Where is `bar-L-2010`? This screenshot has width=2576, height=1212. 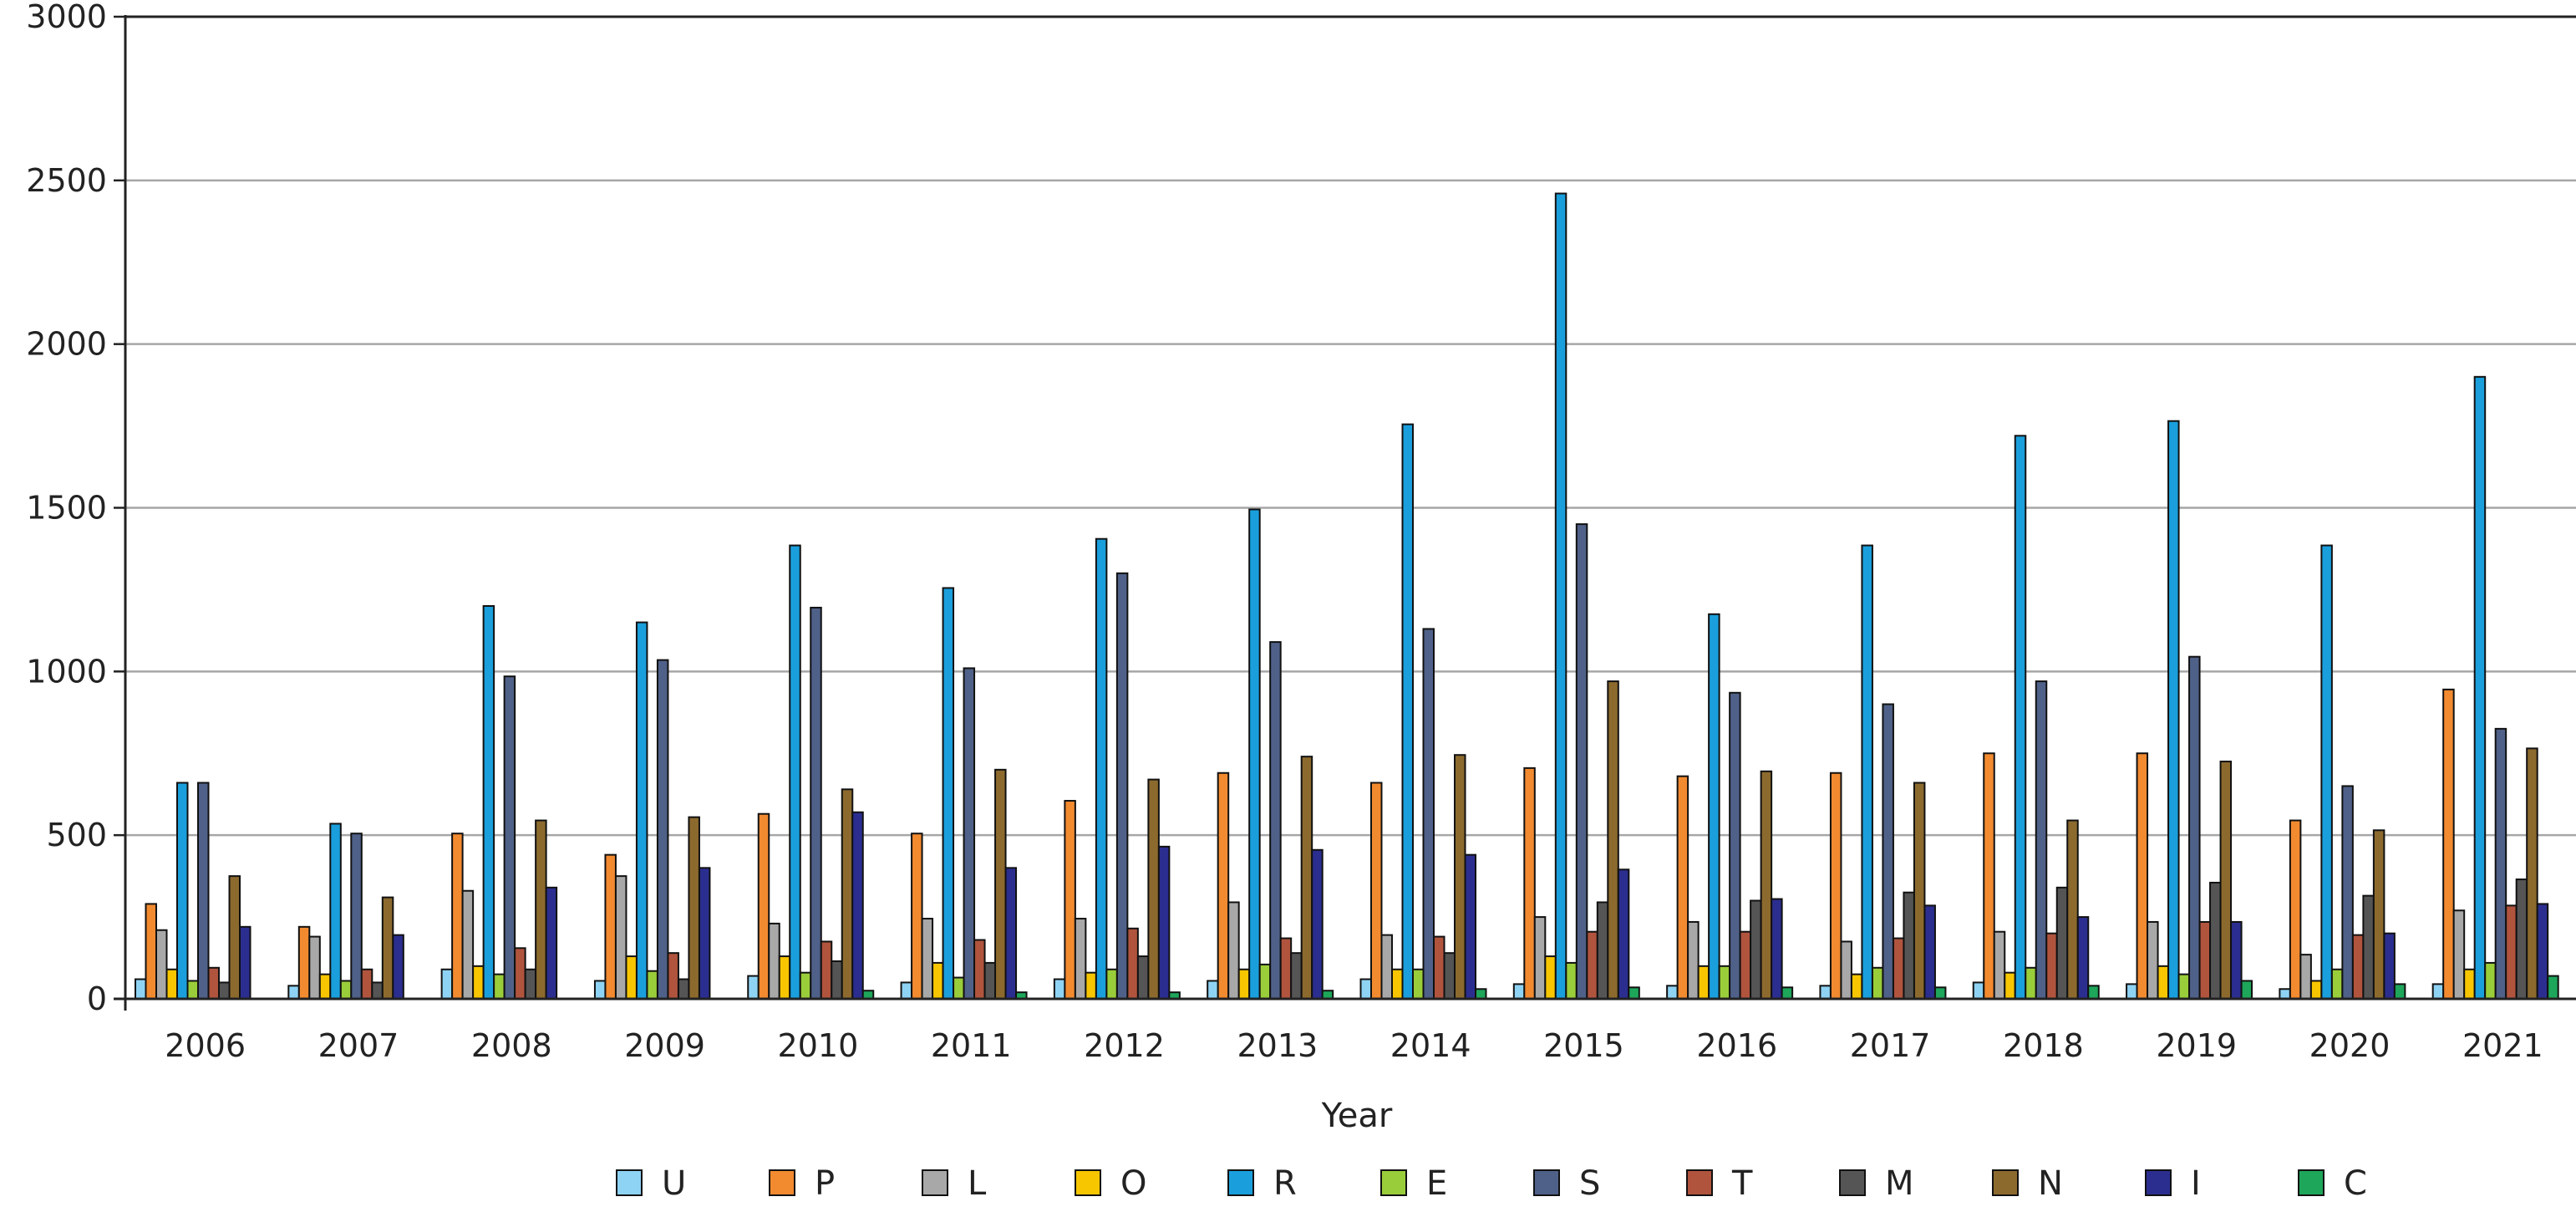 bar-L-2010 is located at coordinates (774, 961).